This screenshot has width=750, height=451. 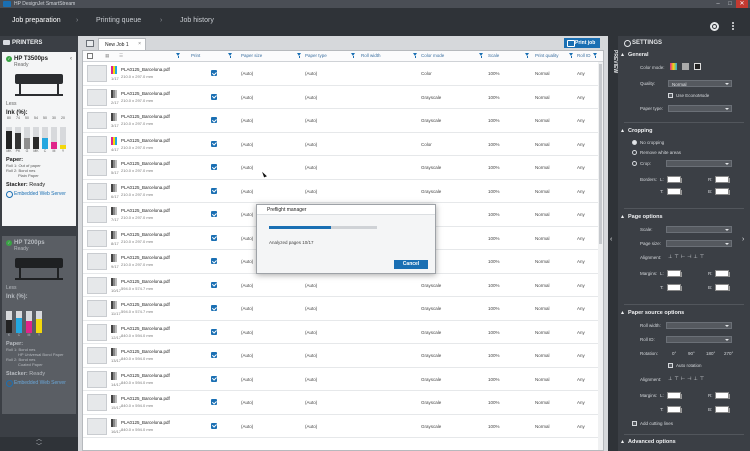 What do you see at coordinates (674, 395) in the screenshot?
I see `source-margin-left-input` at bounding box center [674, 395].